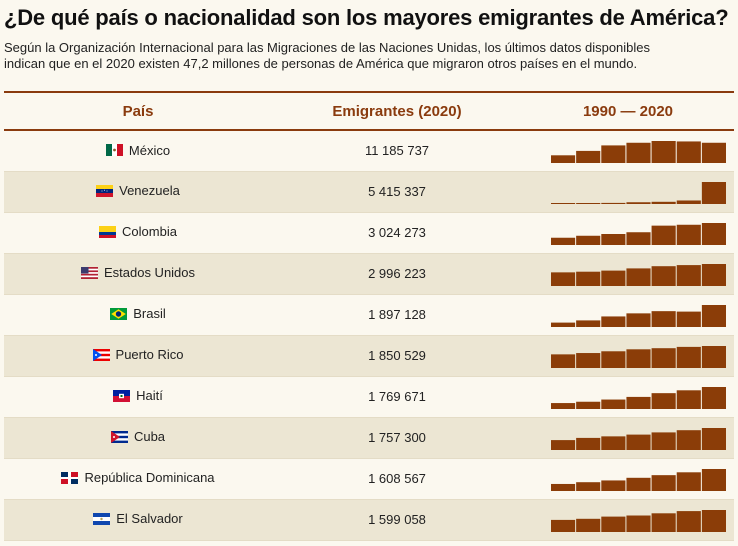 This screenshot has height=546, width=738. I want to click on table-row: Brasil 1 897 128, so click(369, 314).